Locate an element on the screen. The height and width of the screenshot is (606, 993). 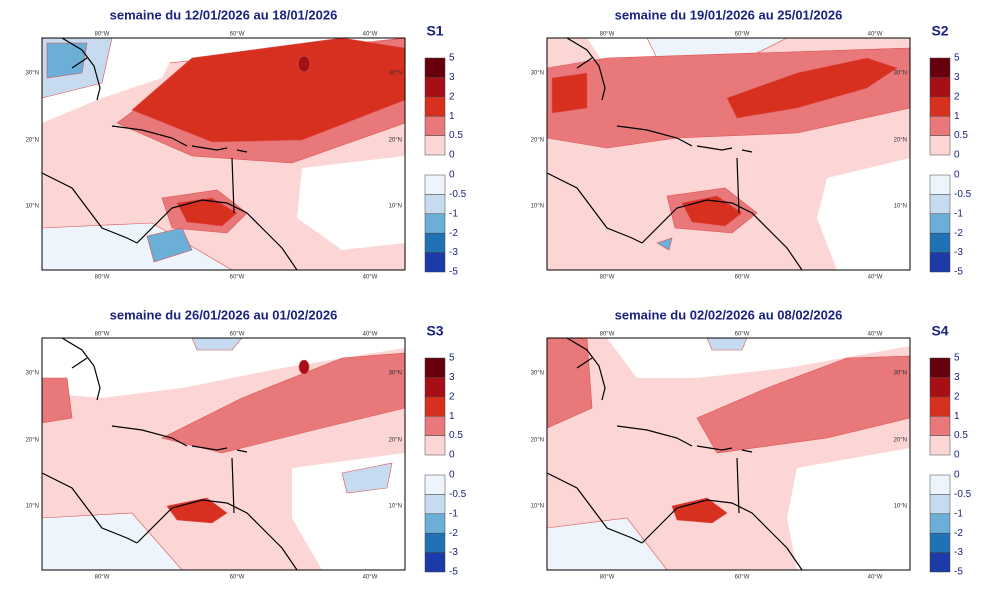
map-area is located at coordinates (223, 454).